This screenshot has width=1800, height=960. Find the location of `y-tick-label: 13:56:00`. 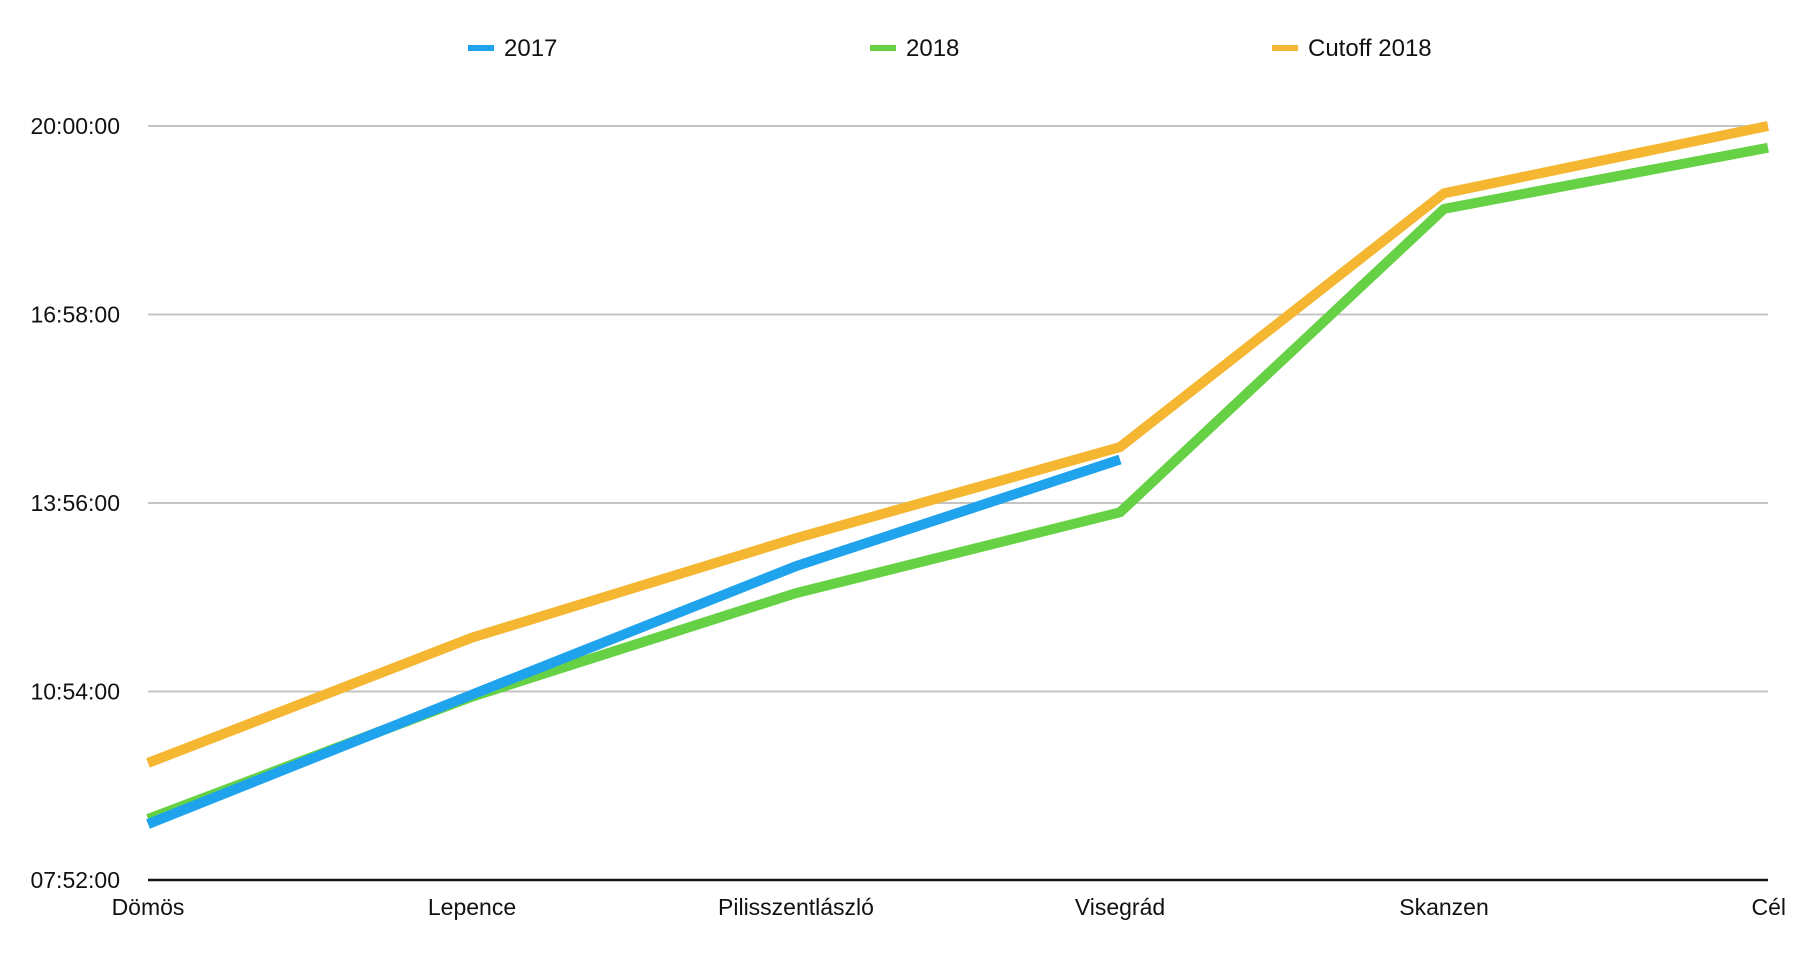

y-tick-label: 13:56:00 is located at coordinates (75, 503).